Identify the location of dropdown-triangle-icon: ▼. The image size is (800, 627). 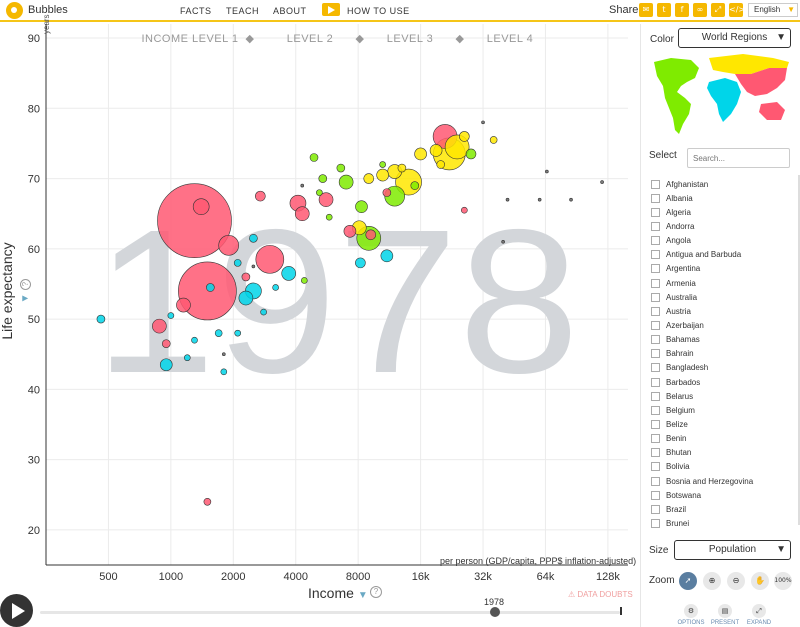
(362, 595).